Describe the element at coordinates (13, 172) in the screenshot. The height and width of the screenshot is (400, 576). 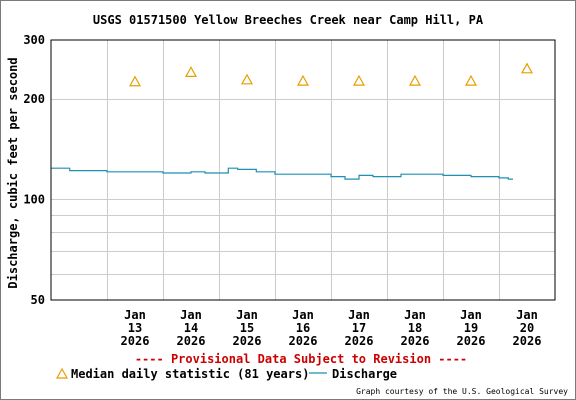
I see `y-axis-label: Discharge, cubic feet per second` at that location.